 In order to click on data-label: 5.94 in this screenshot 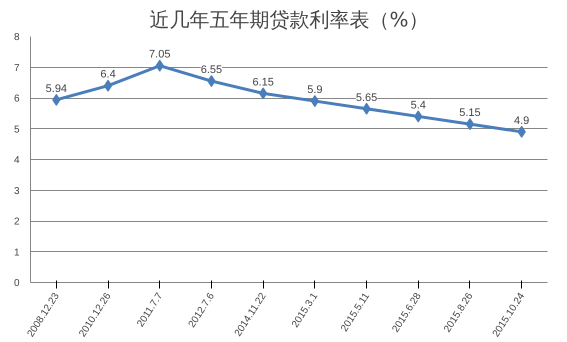, I will do `click(57, 88)`.